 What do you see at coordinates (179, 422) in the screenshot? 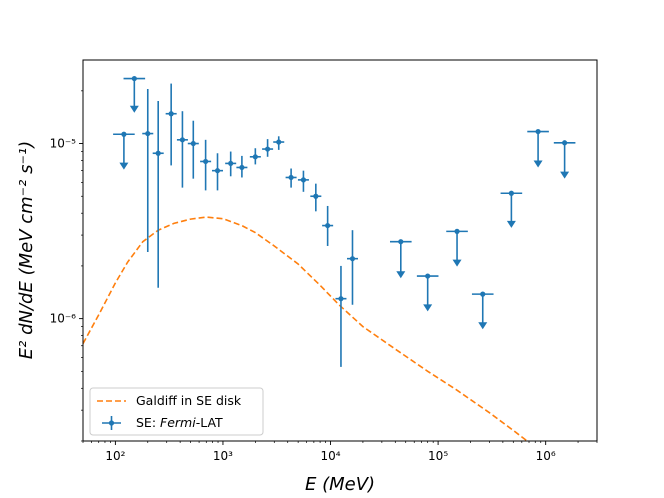
I see `legend-data-label: SE: Fermi-LAT` at bounding box center [179, 422].